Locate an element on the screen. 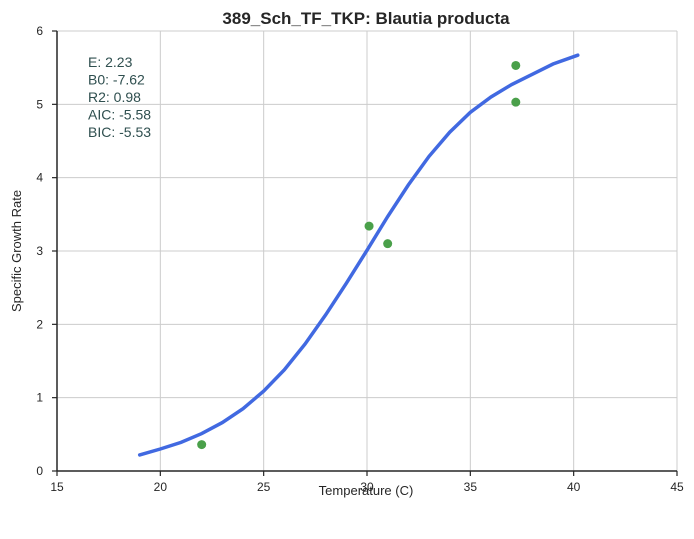  y-ticks: 0 1 2 3 4 5 6 is located at coordinates (46, 251).